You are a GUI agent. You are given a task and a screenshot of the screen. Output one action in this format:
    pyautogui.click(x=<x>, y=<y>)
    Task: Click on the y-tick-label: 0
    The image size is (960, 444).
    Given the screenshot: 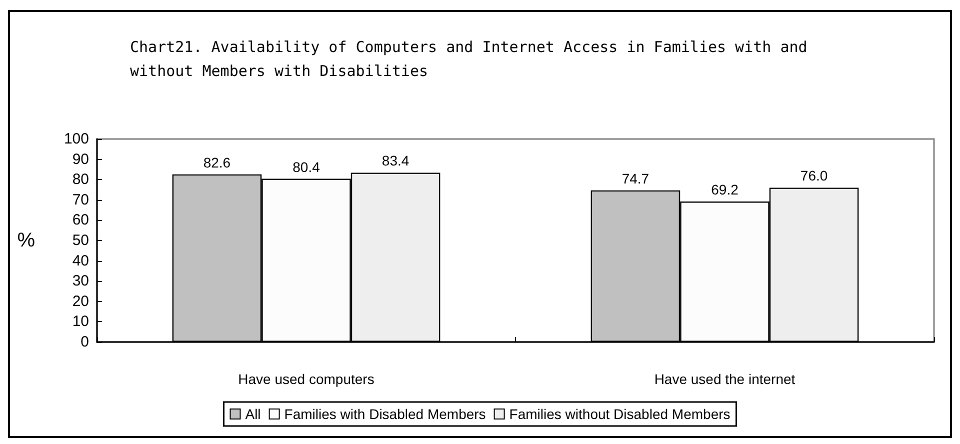 What is the action you would take?
    pyautogui.click(x=84, y=342)
    